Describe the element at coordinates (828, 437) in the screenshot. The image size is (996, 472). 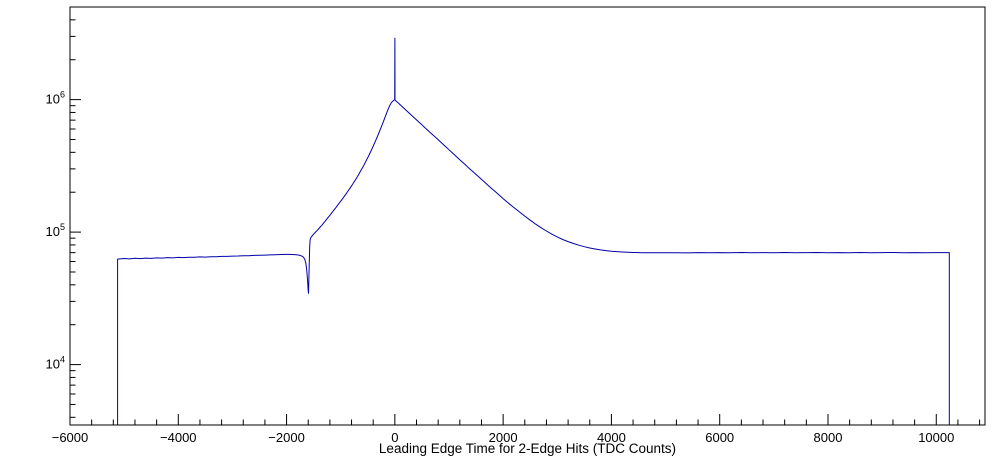
I see `x-tick-label: 8000` at that location.